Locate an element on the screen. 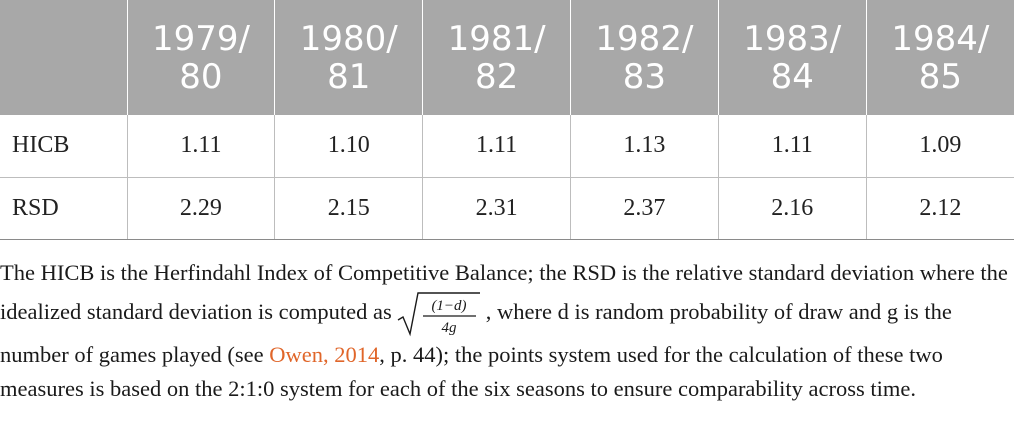 The height and width of the screenshot is (448, 1020). header-cell-season: 1983/84 is located at coordinates (792, 57).